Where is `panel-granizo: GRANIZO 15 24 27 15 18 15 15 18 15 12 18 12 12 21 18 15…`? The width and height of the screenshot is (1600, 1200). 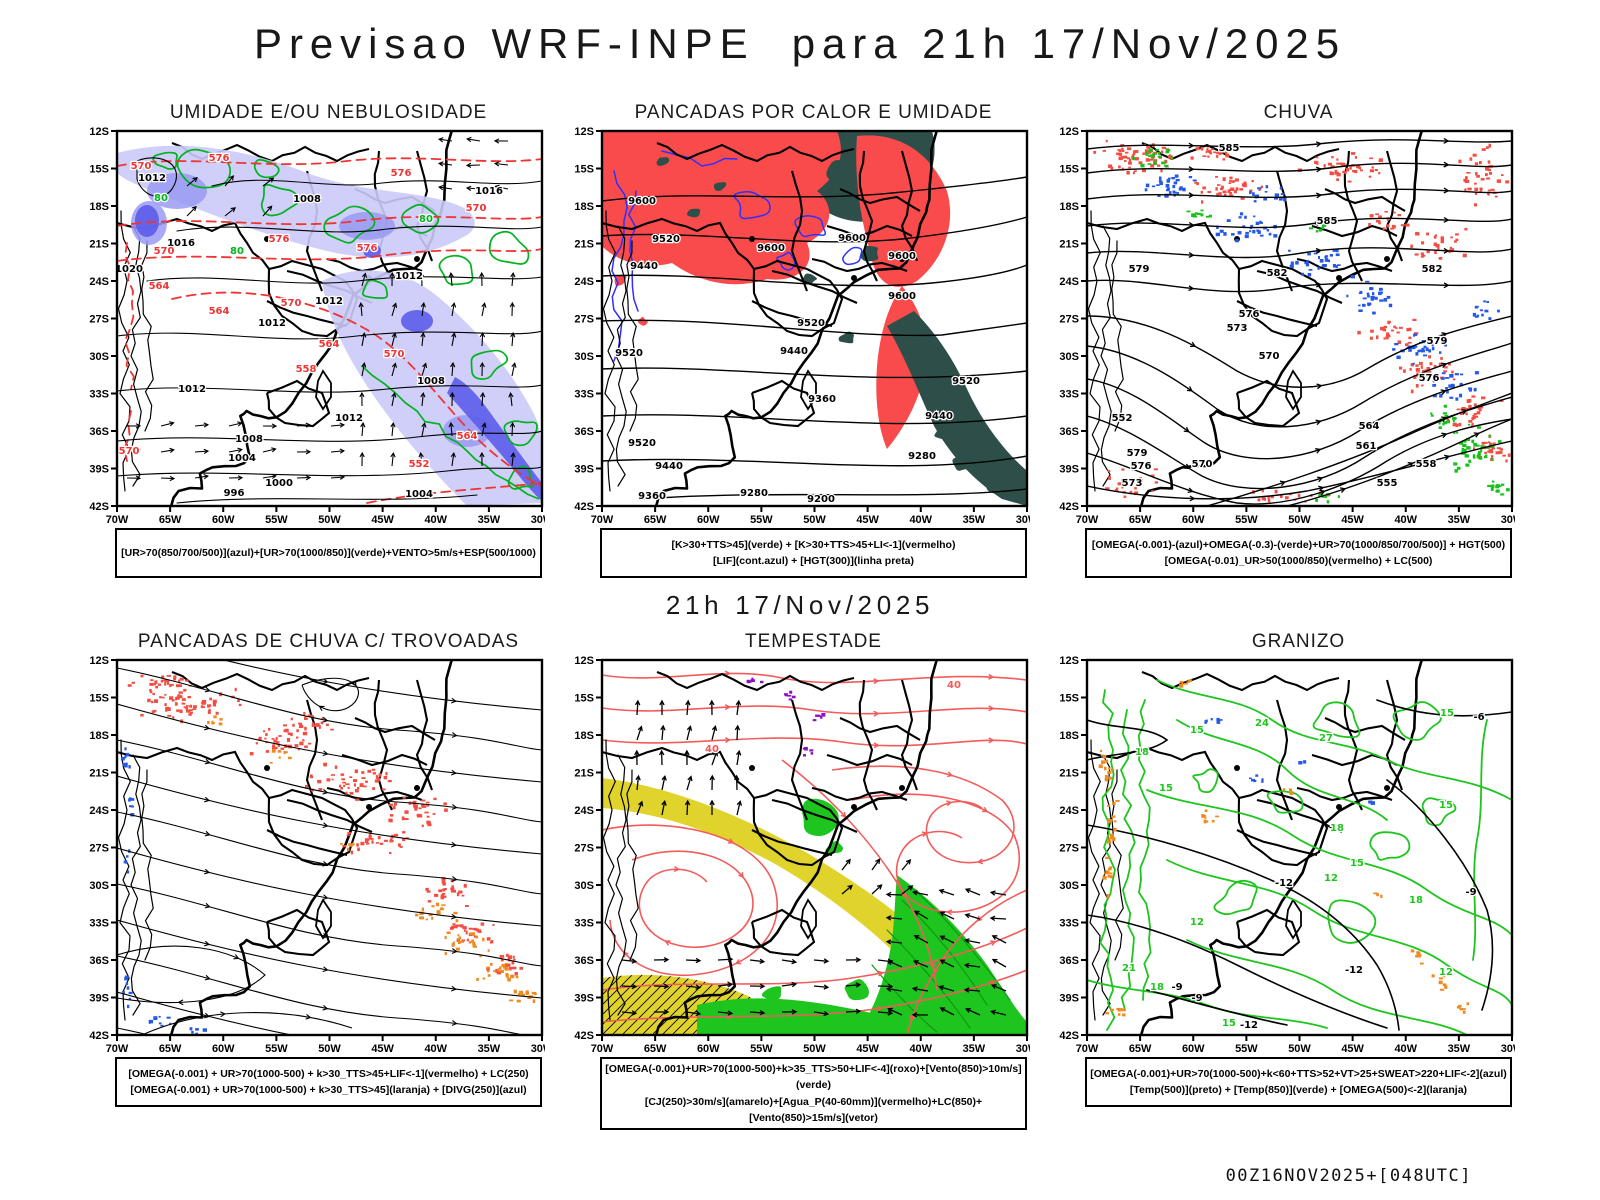
panel-granizo: GRANIZO 15 24 27 15 18 15 15 18 15 12 18 12 12 21 18 15… is located at coordinates (1285, 880).